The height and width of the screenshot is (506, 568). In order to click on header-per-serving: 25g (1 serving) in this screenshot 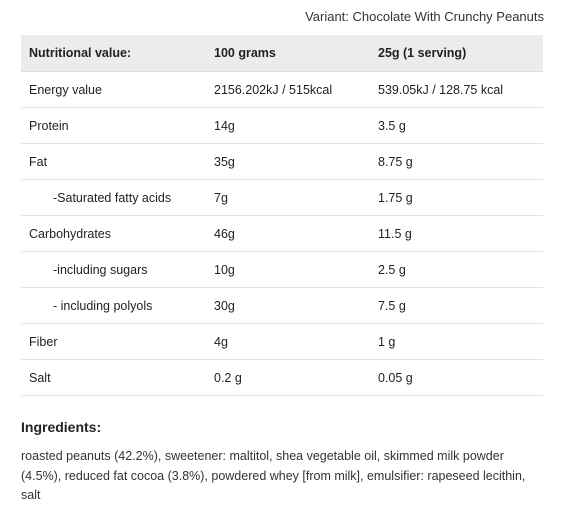, I will do `click(456, 53)`.